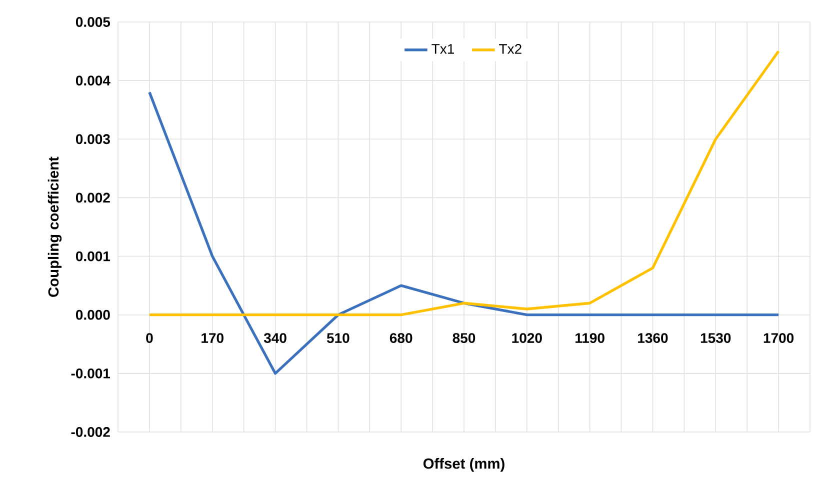 The height and width of the screenshot is (481, 820). Describe the element at coordinates (90, 373) in the screenshot. I see `y-tick-label: -0.001` at that location.